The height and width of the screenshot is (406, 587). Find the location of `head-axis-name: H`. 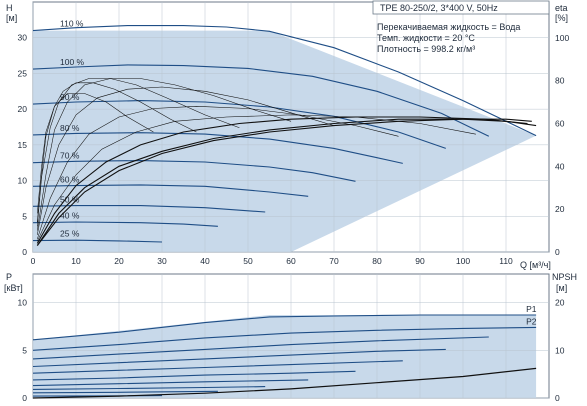

head-axis-name: H is located at coordinates (9, 8).